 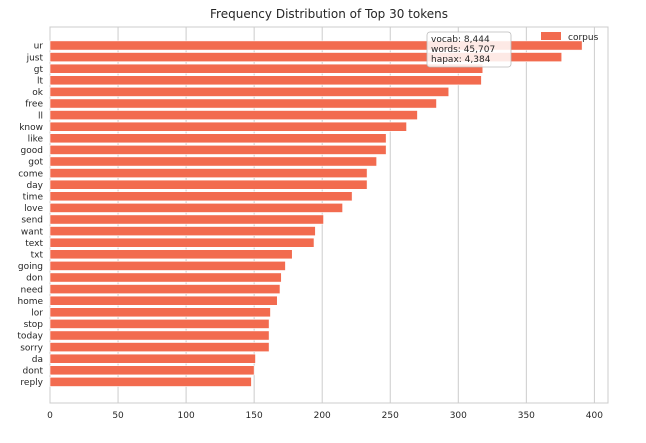 What do you see at coordinates (34, 105) in the screenshot?
I see `category-label: free` at bounding box center [34, 105].